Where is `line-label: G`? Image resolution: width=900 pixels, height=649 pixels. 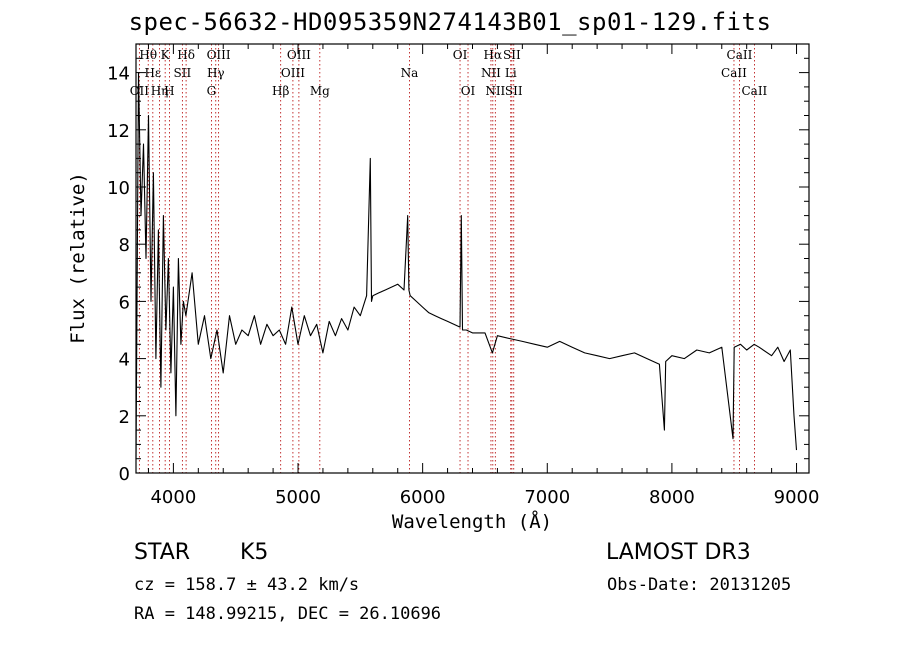
line-label: G is located at coordinates (212, 91).